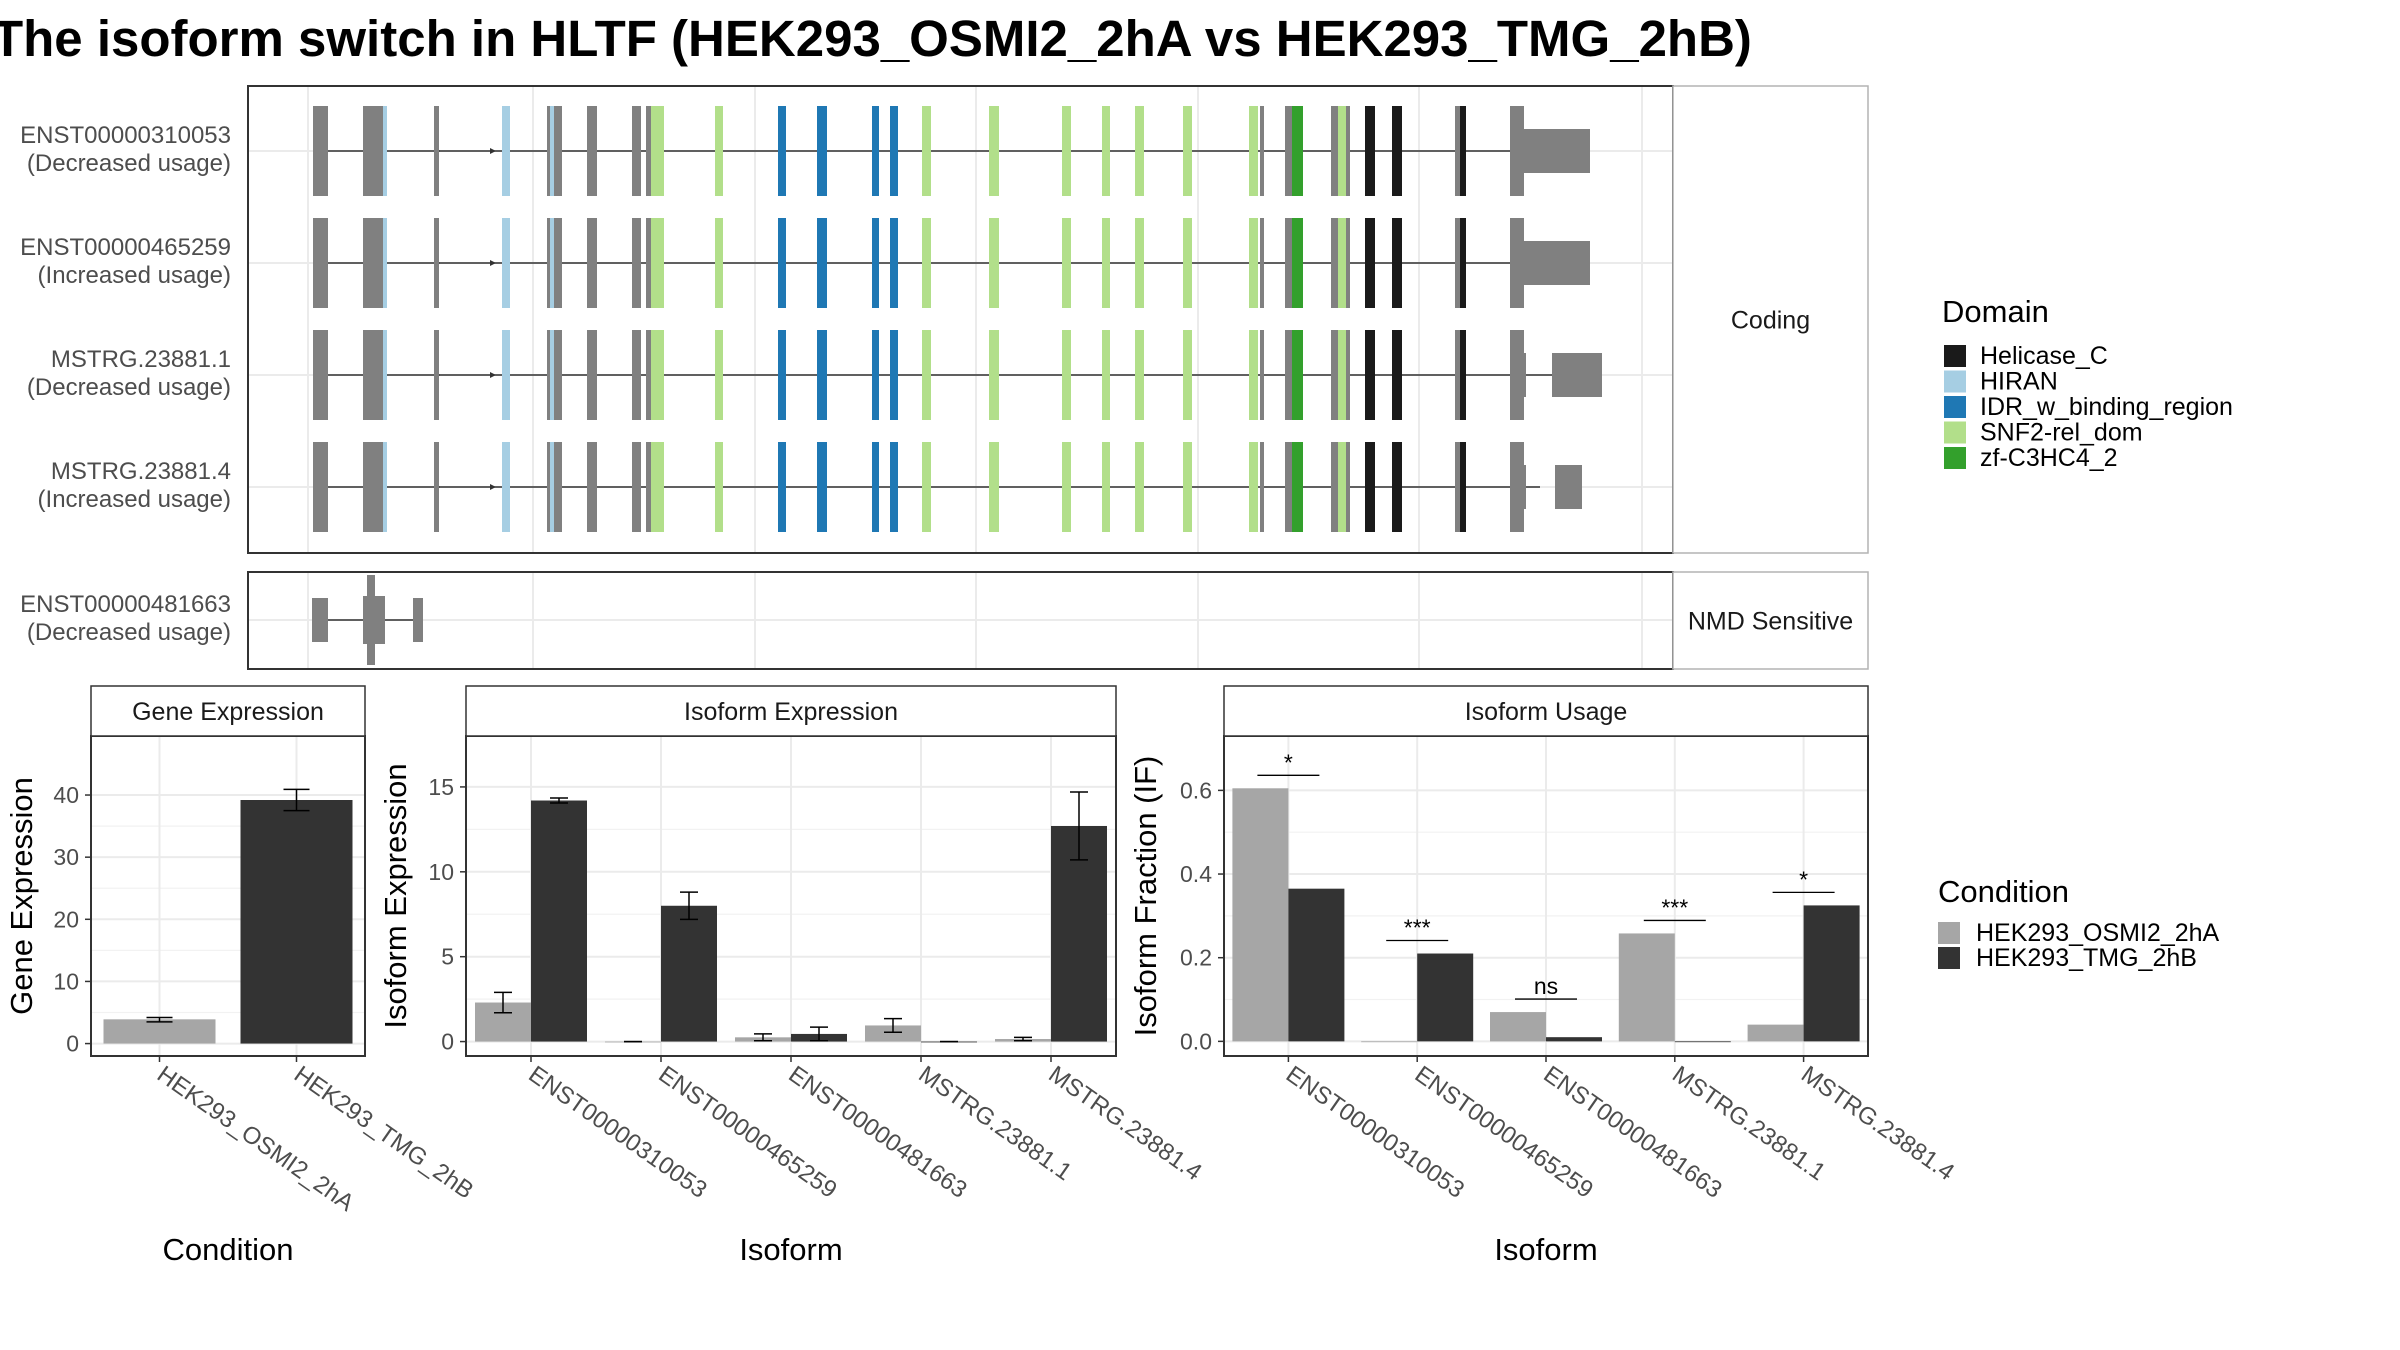 The height and width of the screenshot is (1350, 2400). Describe the element at coordinates (134, 275) in the screenshot. I see `transcript-usage-label: (Increased usage)` at that location.